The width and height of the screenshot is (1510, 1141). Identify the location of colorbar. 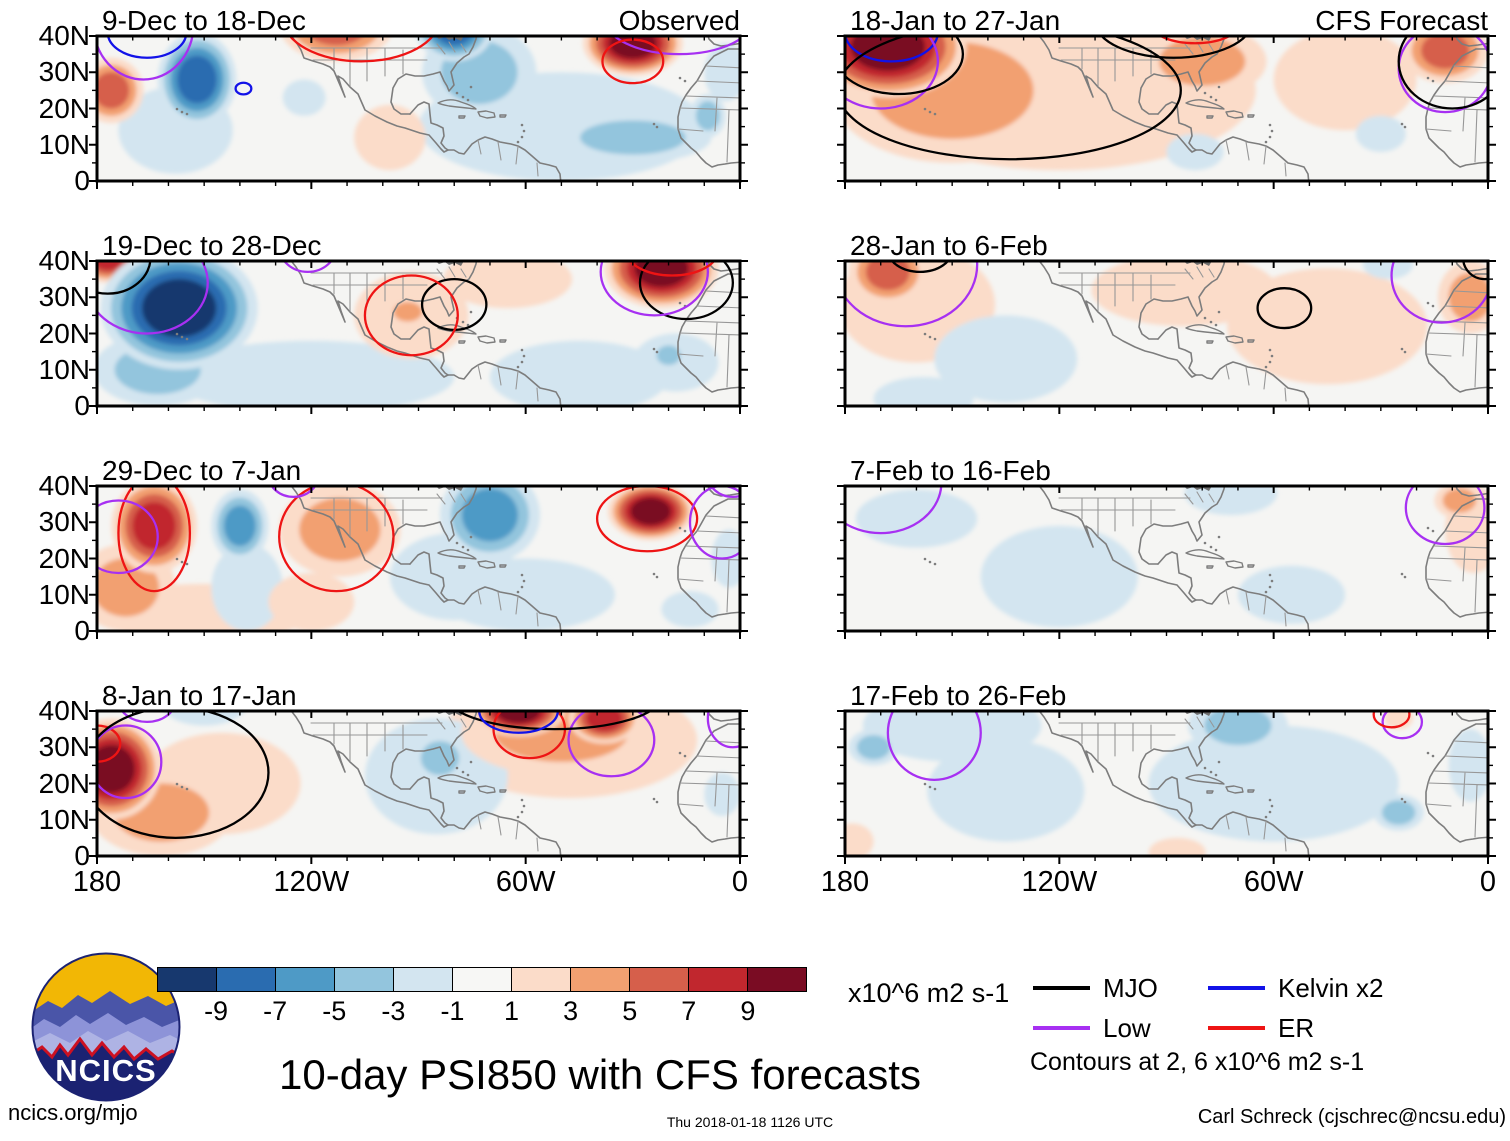
(482, 979).